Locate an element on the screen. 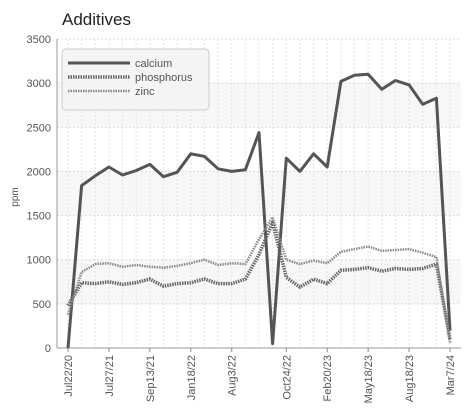 The image size is (471, 409). legend-label-zinc: zinc is located at coordinates (145, 92).